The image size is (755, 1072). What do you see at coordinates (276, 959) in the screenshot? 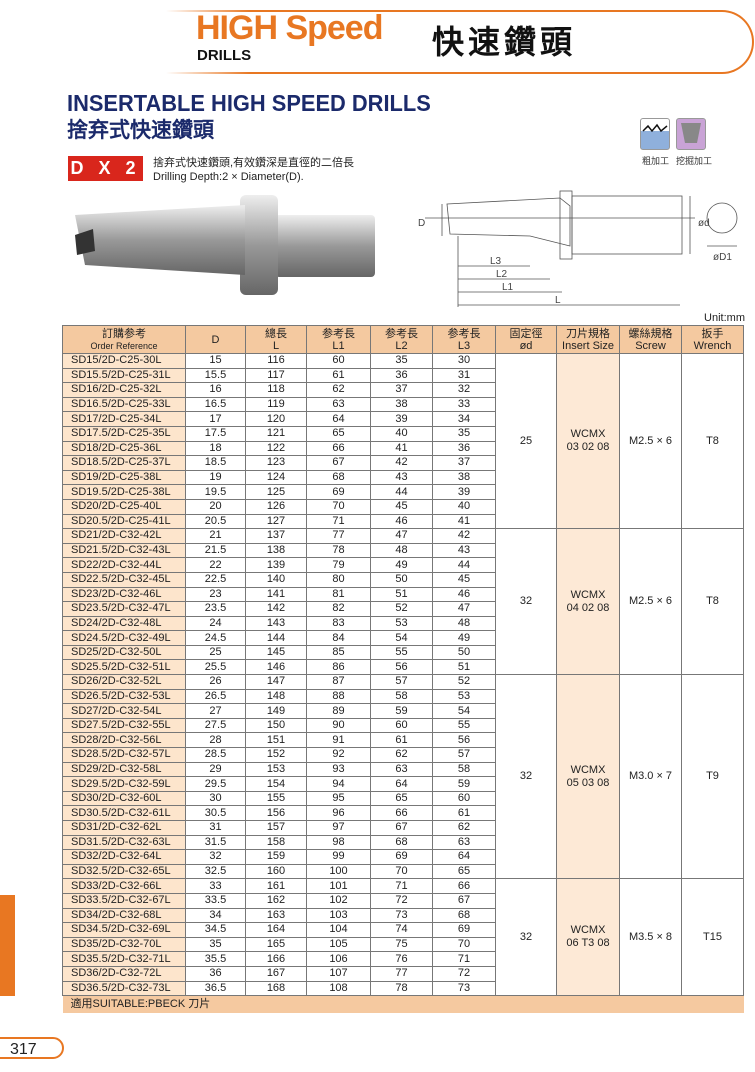
I see `value-cell: 166` at bounding box center [276, 959].